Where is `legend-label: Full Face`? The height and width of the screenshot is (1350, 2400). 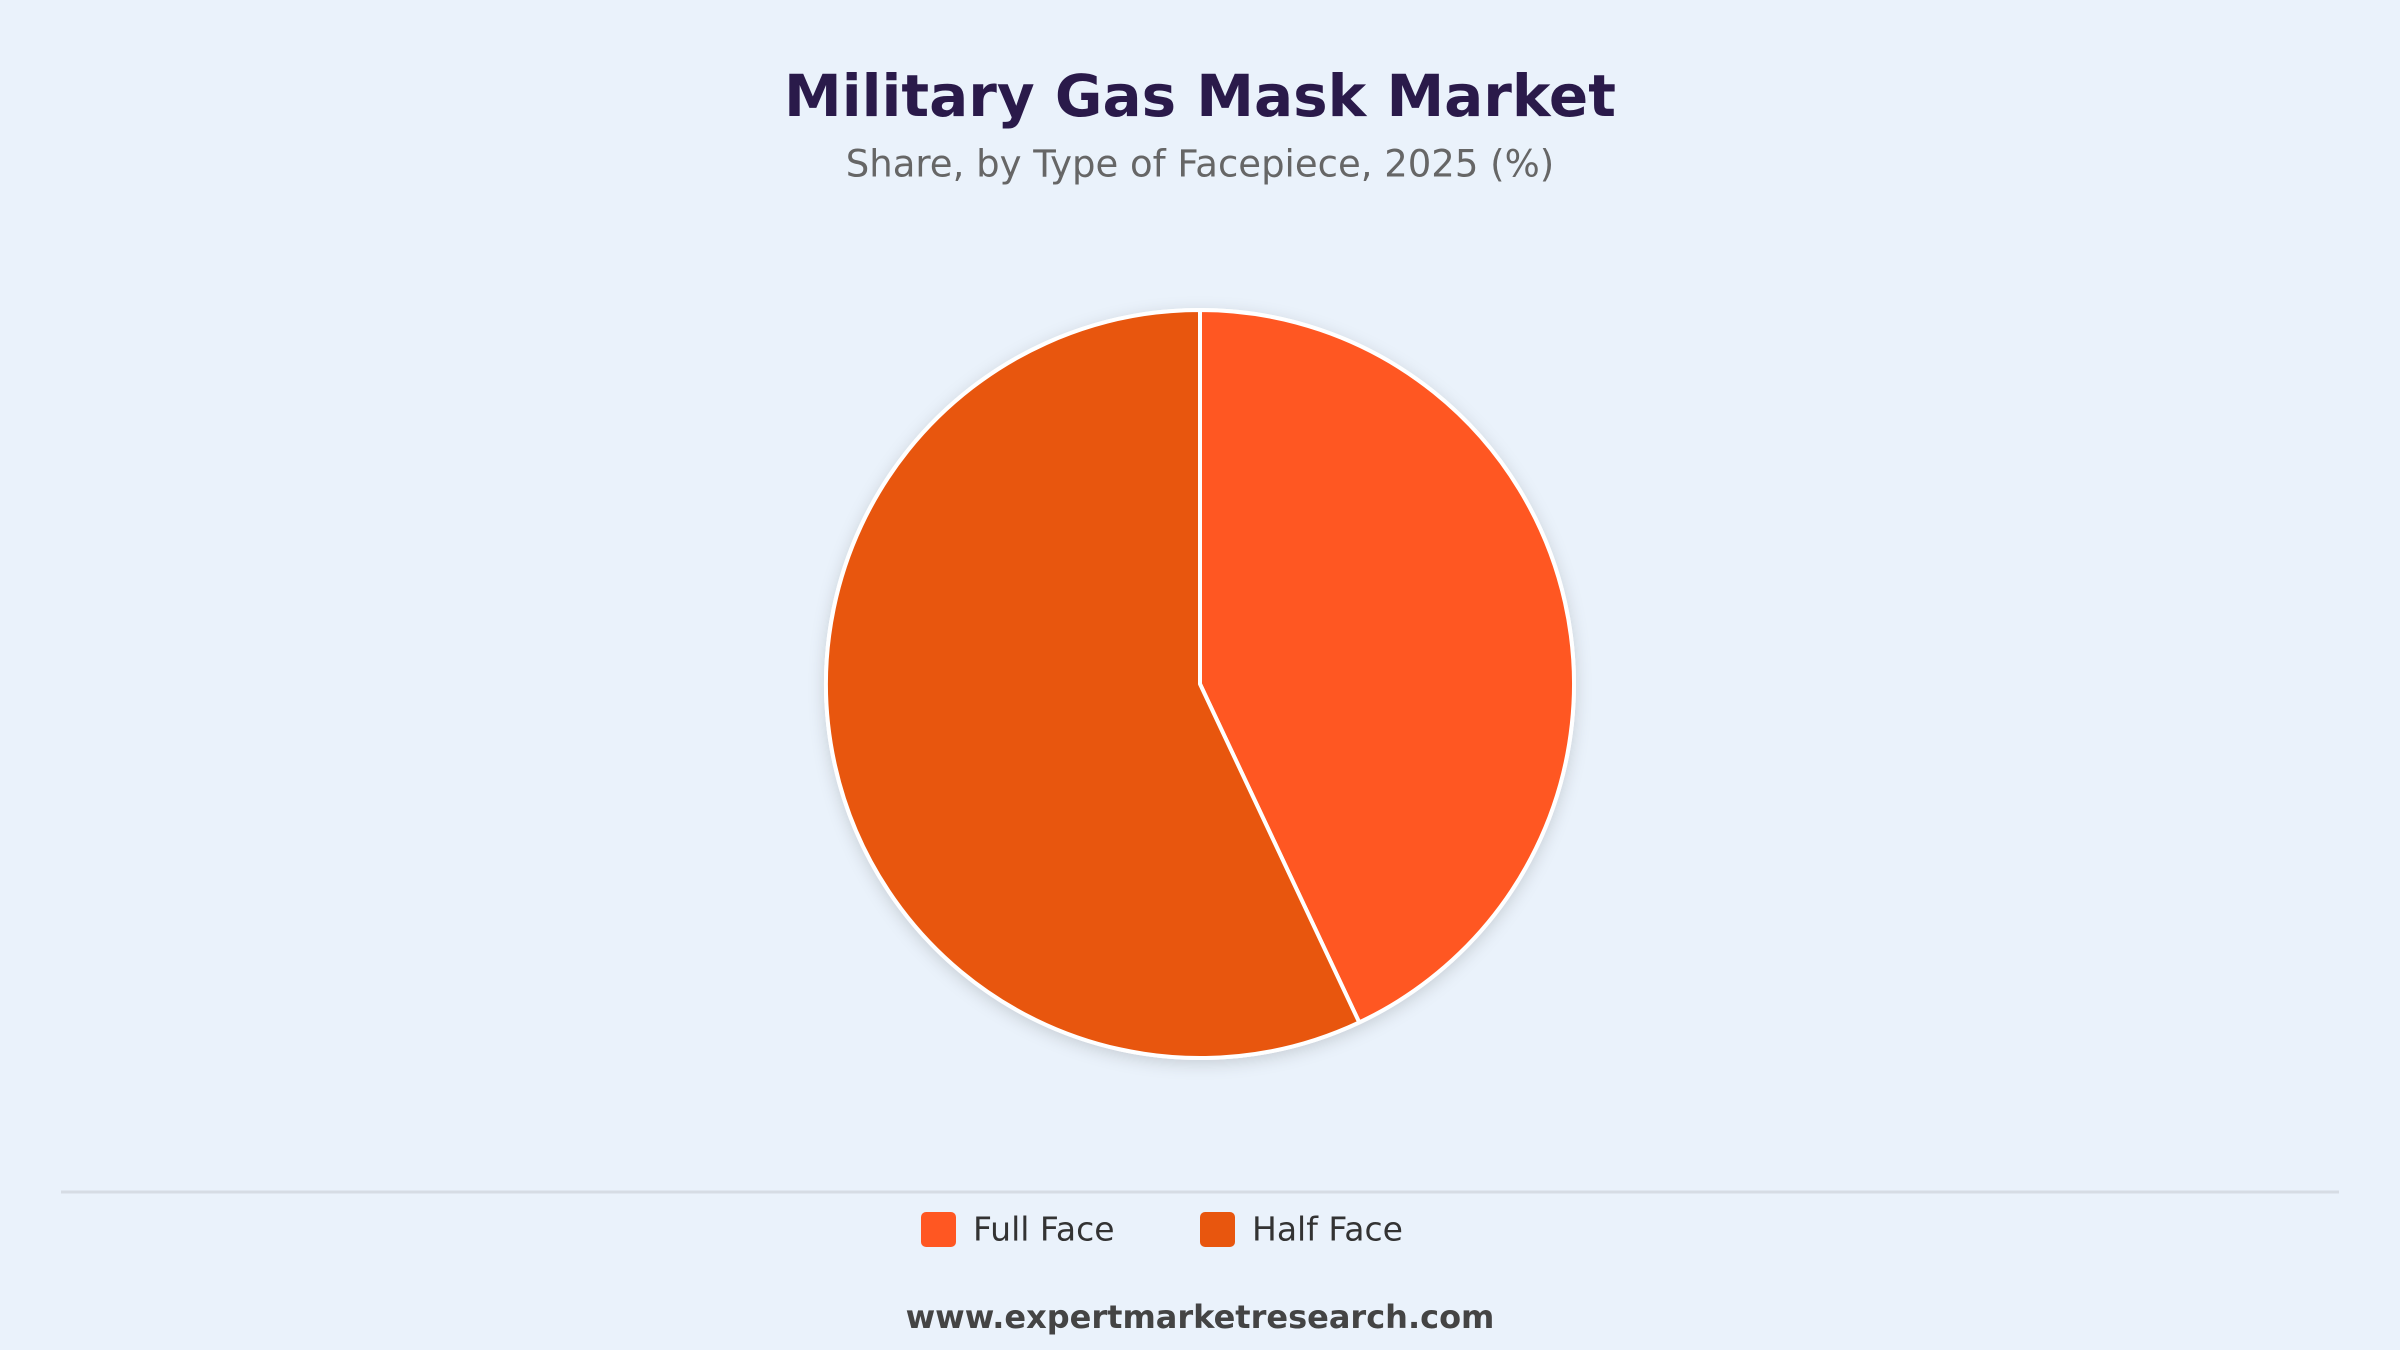
legend-label: Full Face is located at coordinates (1044, 1229).